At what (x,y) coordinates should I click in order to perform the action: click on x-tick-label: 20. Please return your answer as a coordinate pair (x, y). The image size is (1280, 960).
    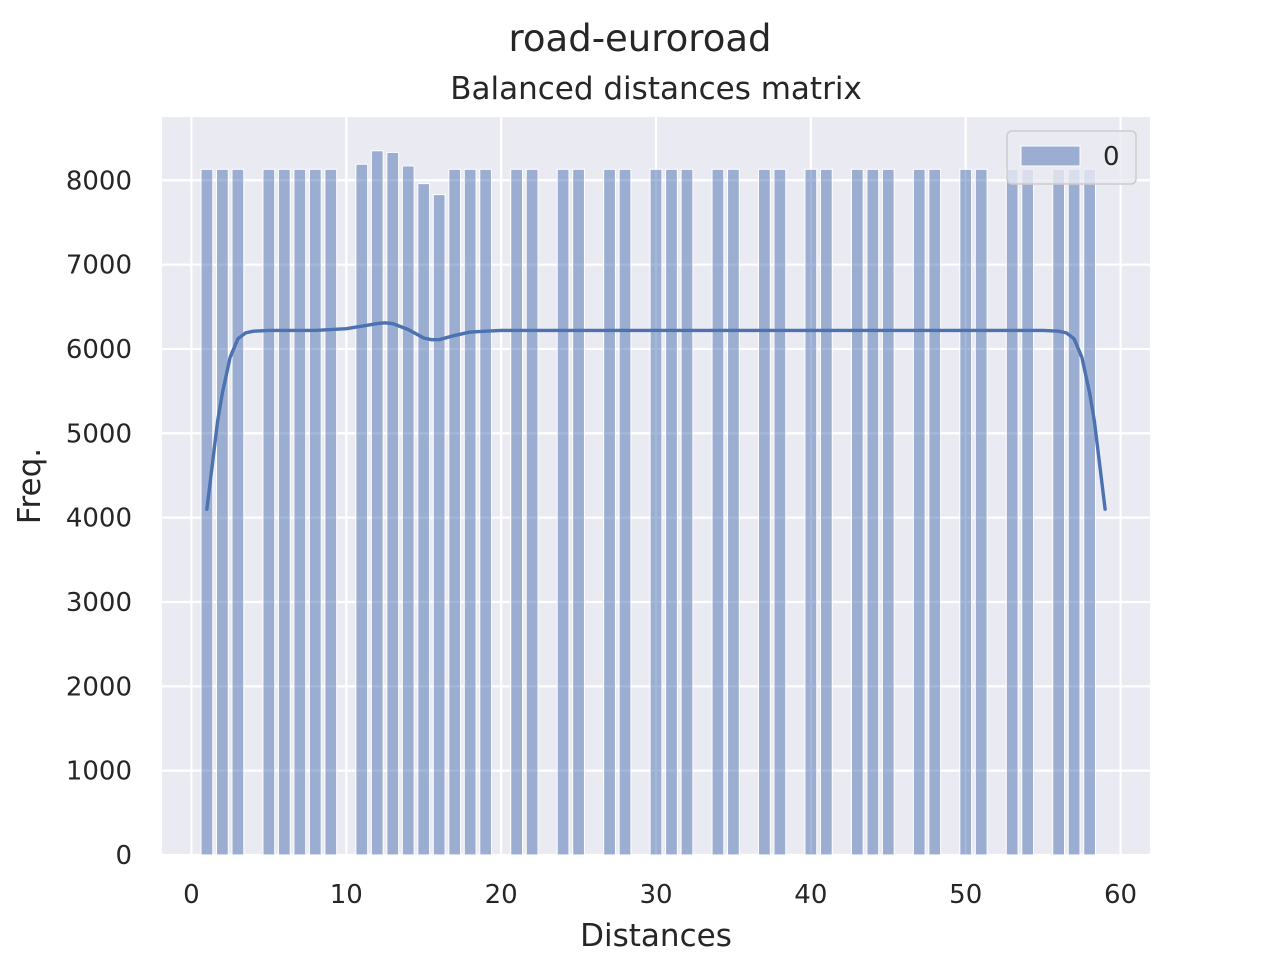
    Looking at the image, I should click on (501, 895).